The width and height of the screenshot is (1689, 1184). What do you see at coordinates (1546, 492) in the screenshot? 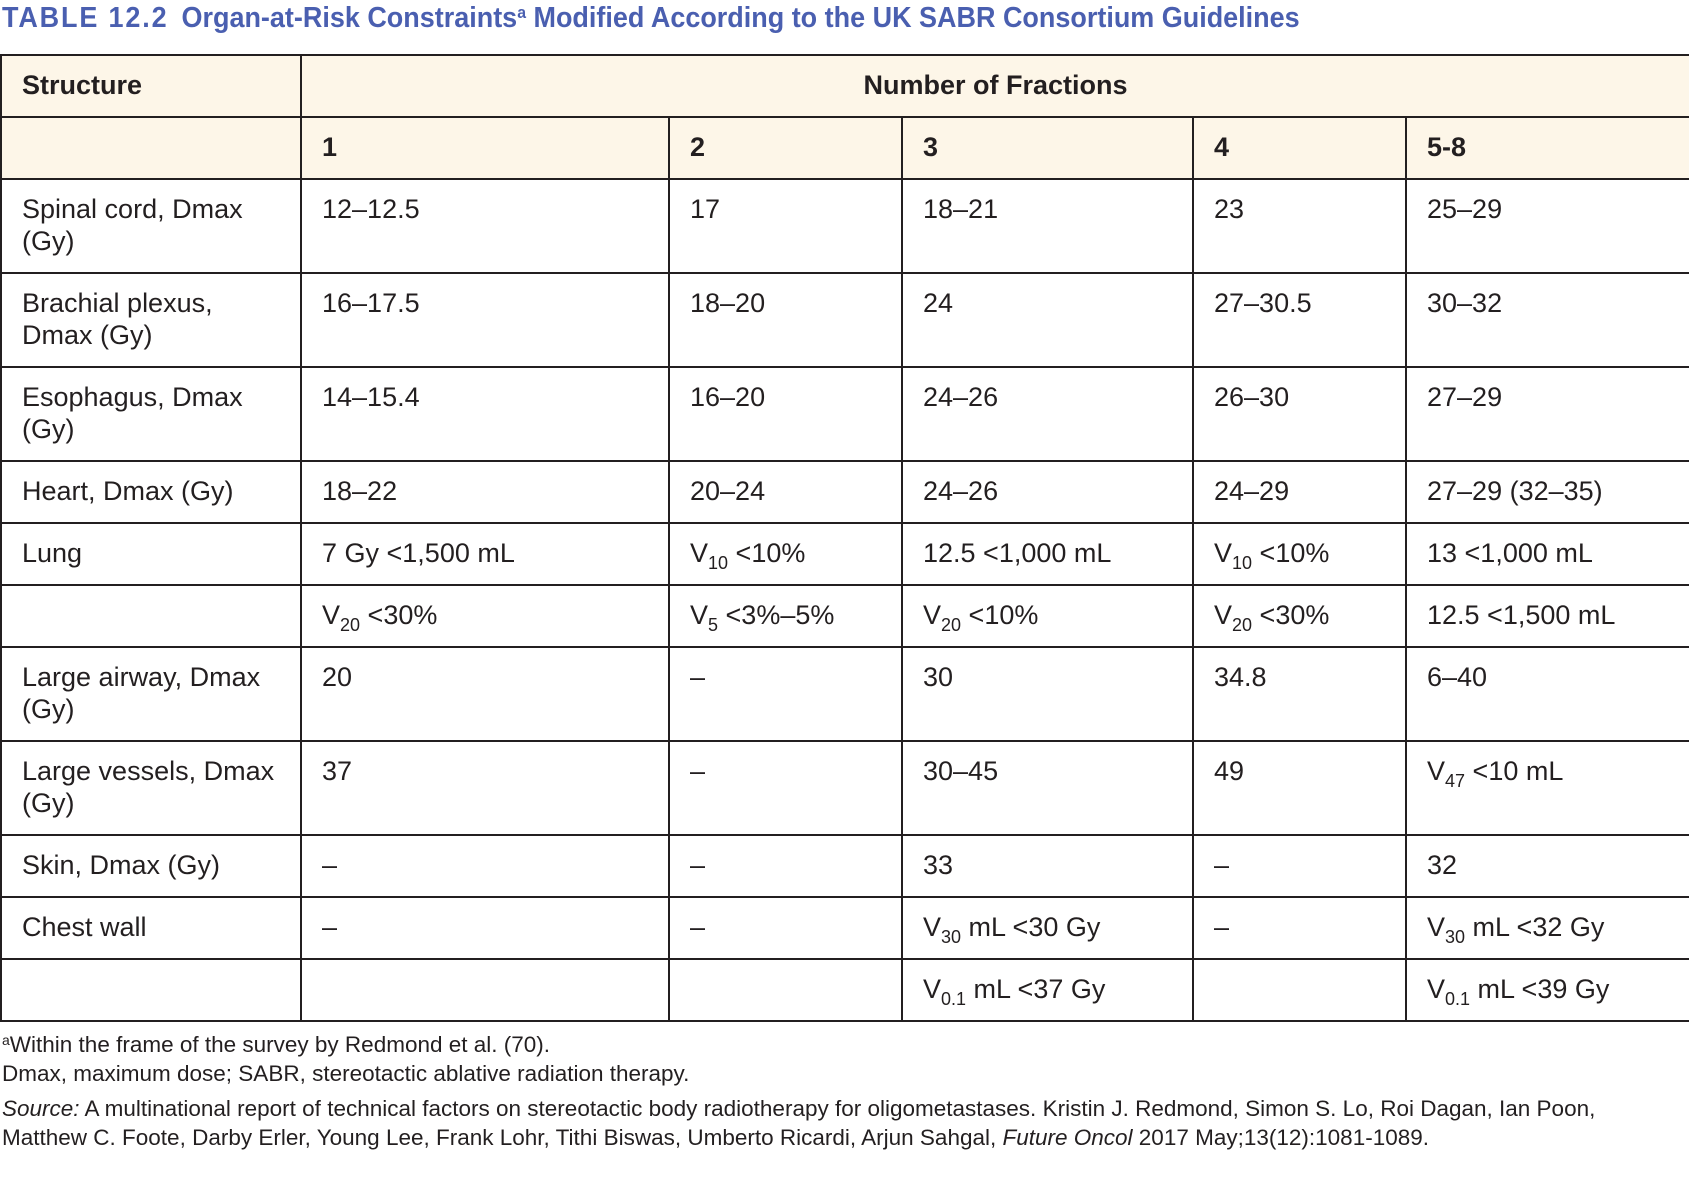
I see `constraint-cell-fraction-5-8: 27–29 (32–35)` at bounding box center [1546, 492].